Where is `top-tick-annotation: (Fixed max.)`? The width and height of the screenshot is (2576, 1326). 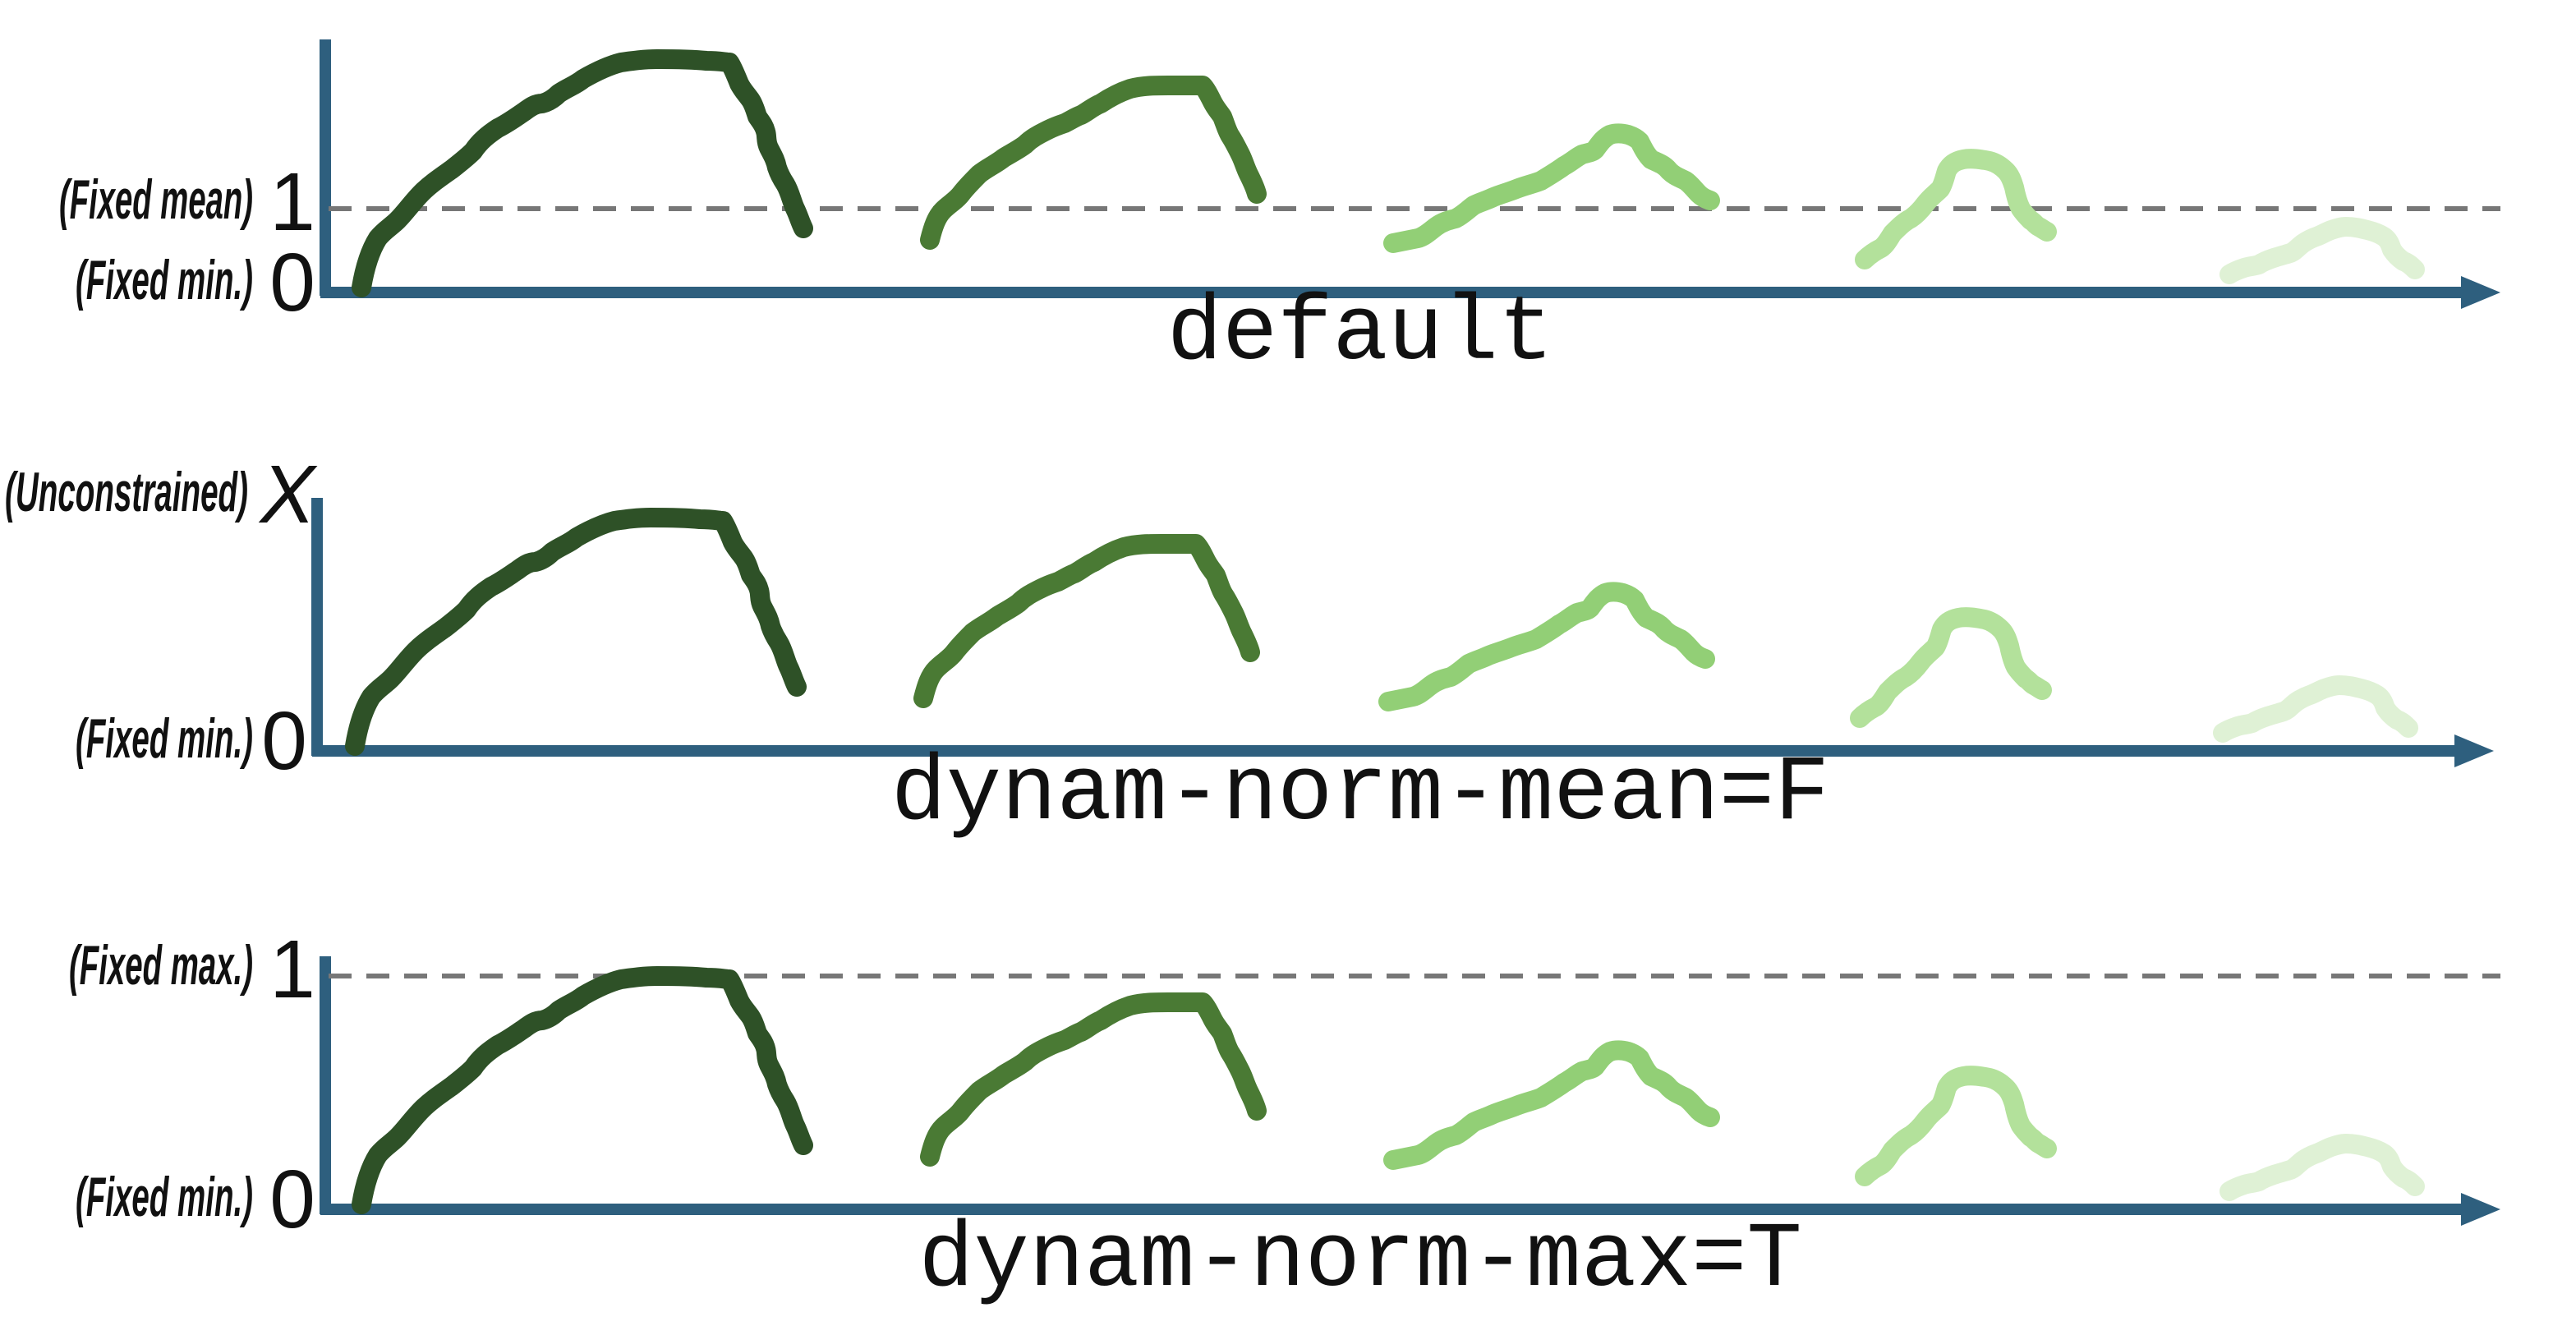
top-tick-annotation: (Fixed max.) is located at coordinates (161, 965).